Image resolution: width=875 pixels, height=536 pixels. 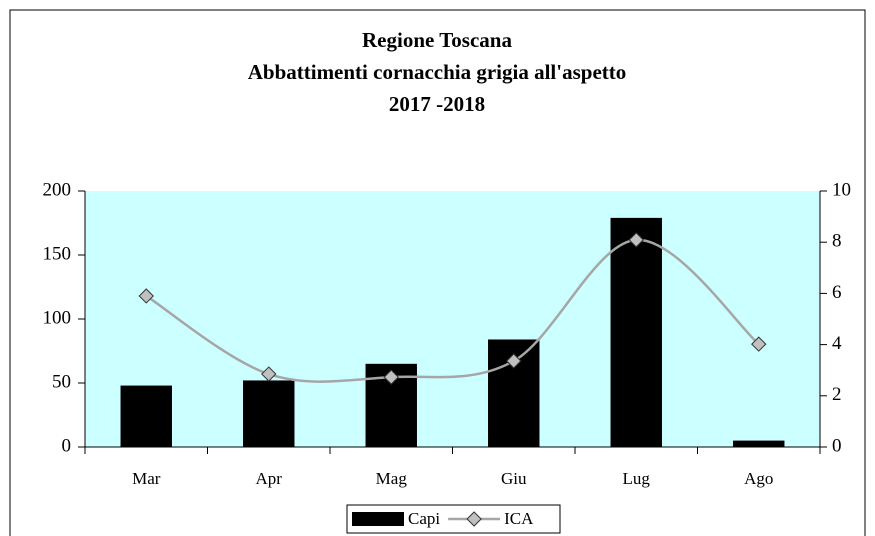 I want to click on x-tick-label: Ago, so click(x=758, y=478).